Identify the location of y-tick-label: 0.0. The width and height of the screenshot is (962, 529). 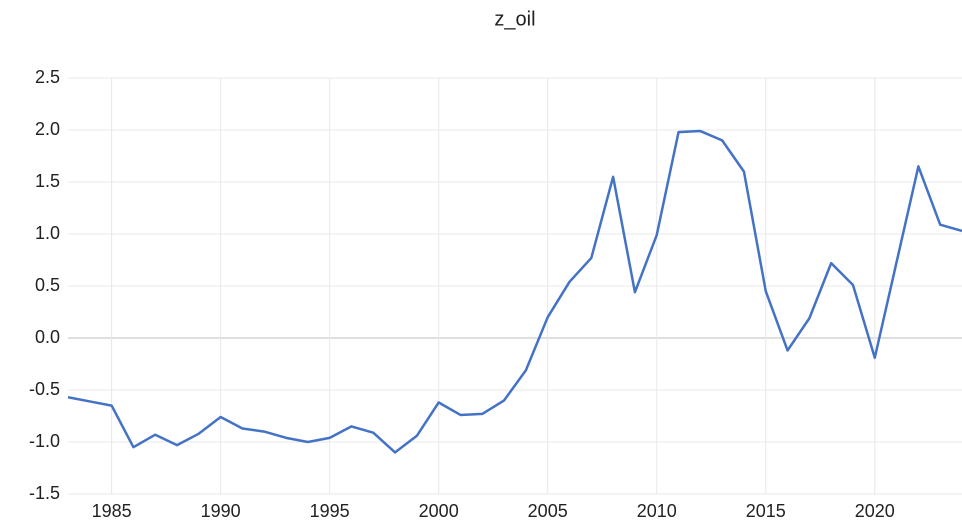
(47, 337).